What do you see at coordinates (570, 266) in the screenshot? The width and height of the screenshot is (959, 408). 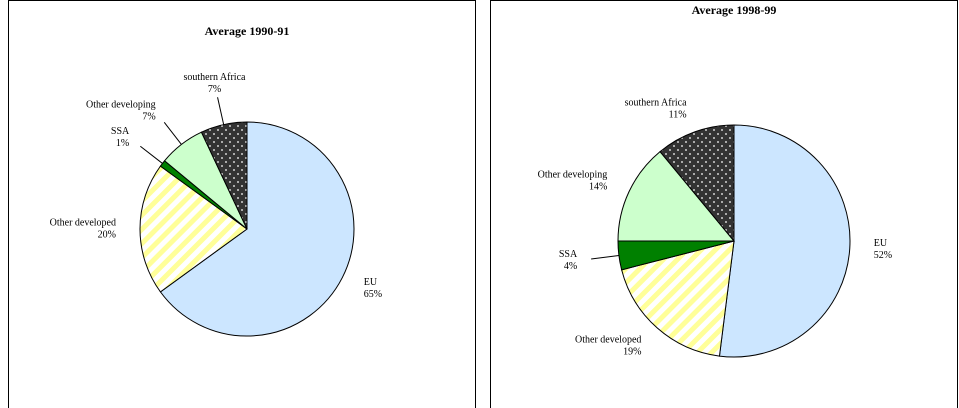 I see `slice-value-label: 4%` at bounding box center [570, 266].